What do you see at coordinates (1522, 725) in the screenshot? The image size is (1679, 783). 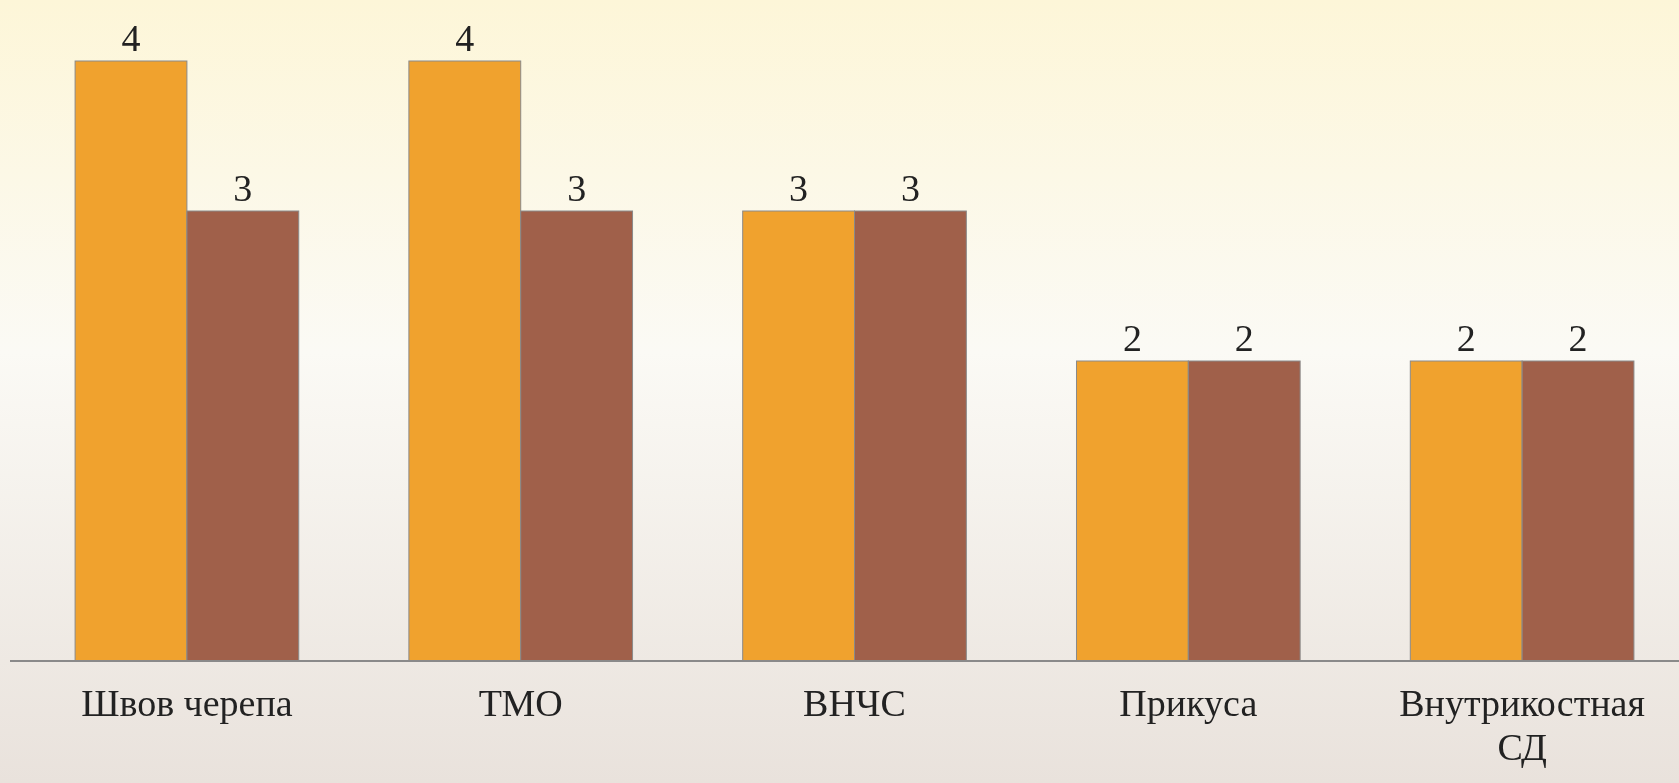 I see `x-tick-label: Внутрикостная СД` at bounding box center [1522, 725].